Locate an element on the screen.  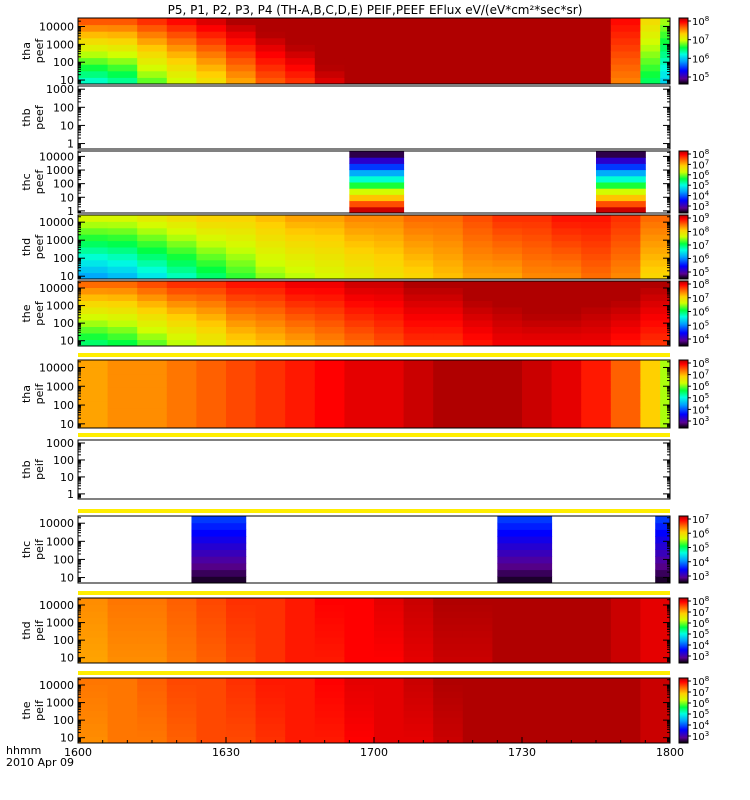
colorbar-tick-label: 107 is located at coordinates (700, 245).